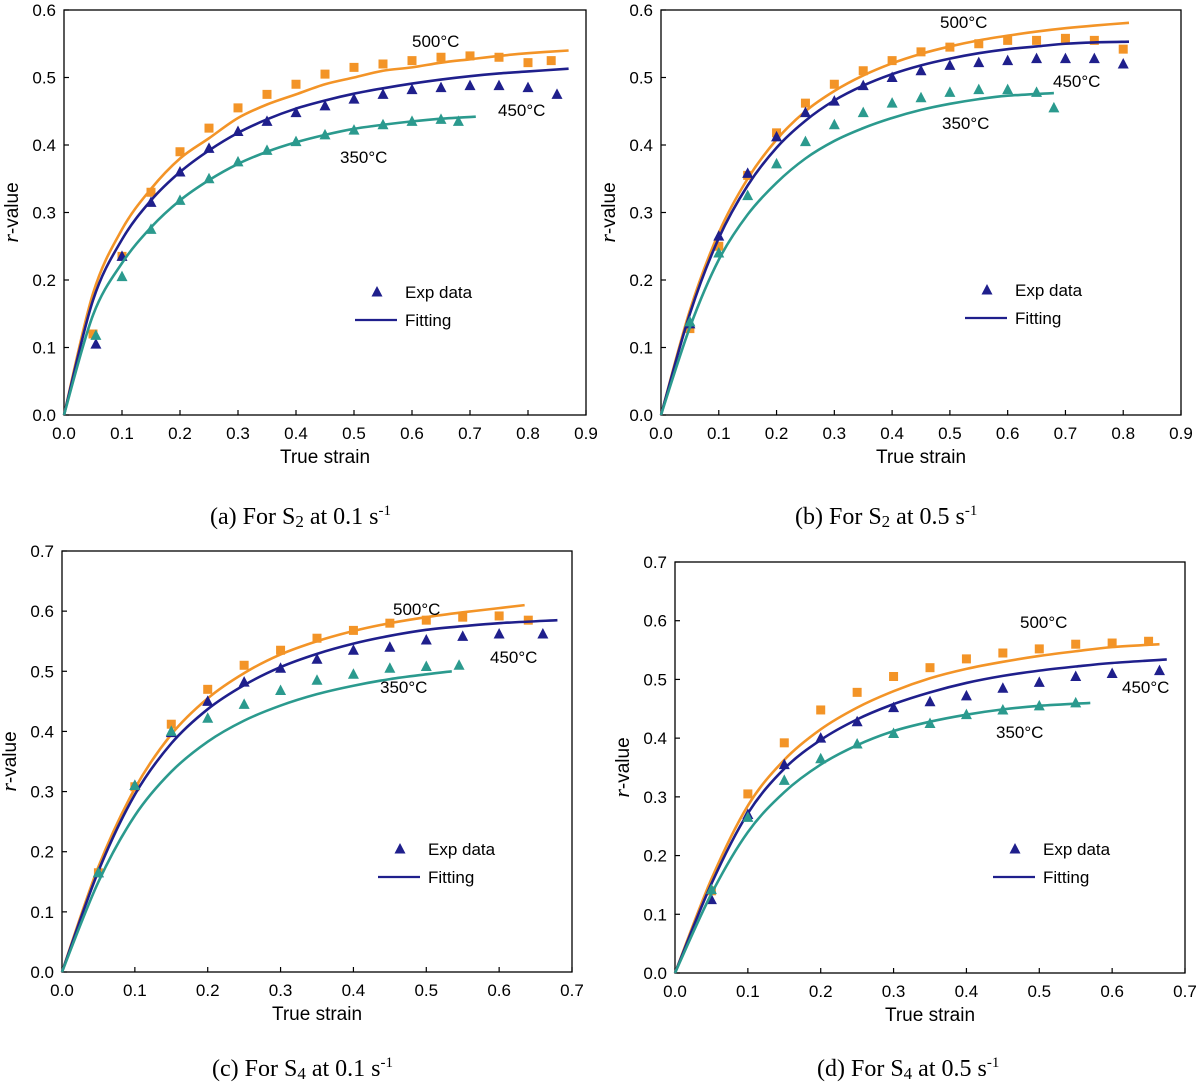 The height and width of the screenshot is (1089, 1200). I want to click on y-tick-label: 0.5, so click(655, 679).